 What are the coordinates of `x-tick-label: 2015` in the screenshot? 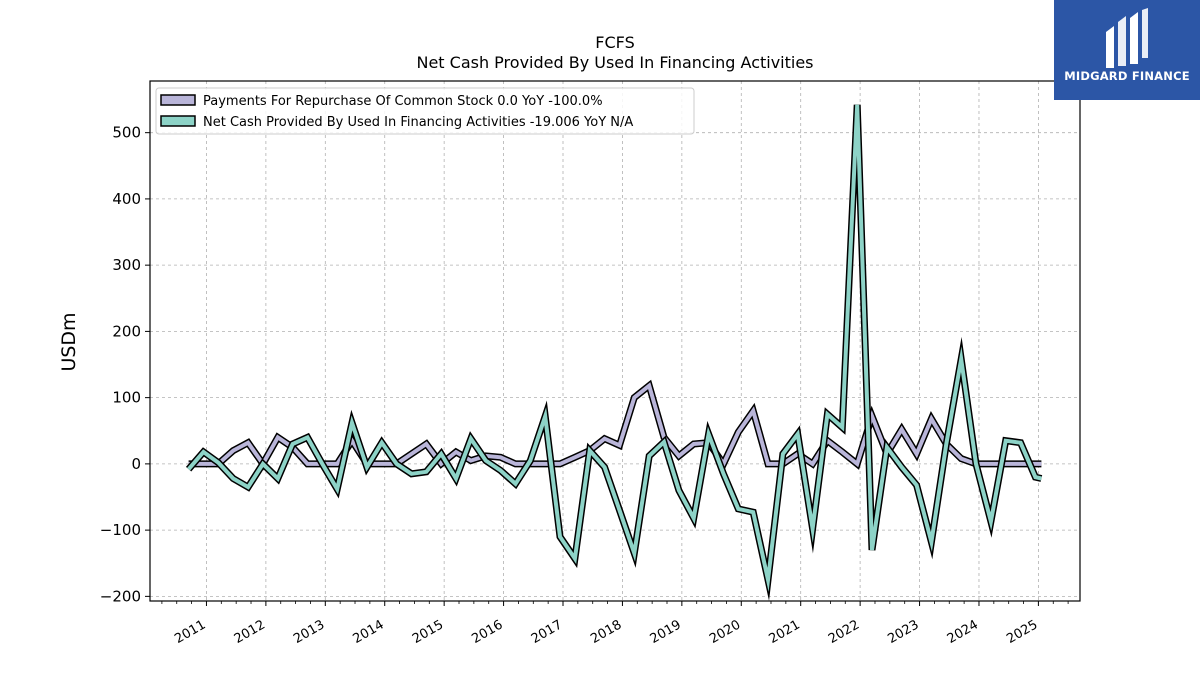 It's located at (428, 632).